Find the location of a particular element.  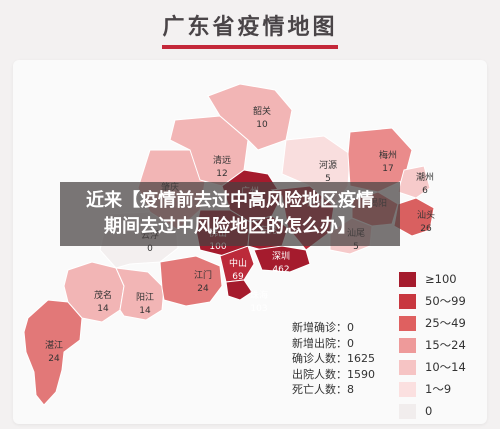

region-name-shaoguan: 韶关 is located at coordinates (262, 111).